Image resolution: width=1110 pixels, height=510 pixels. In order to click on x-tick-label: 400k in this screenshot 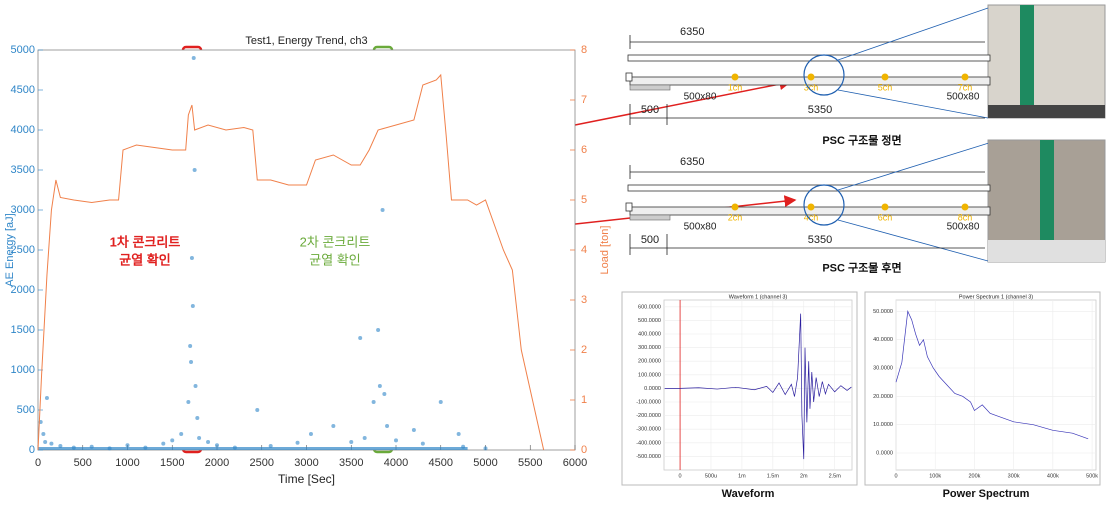, I will do `click(1053, 476)`.